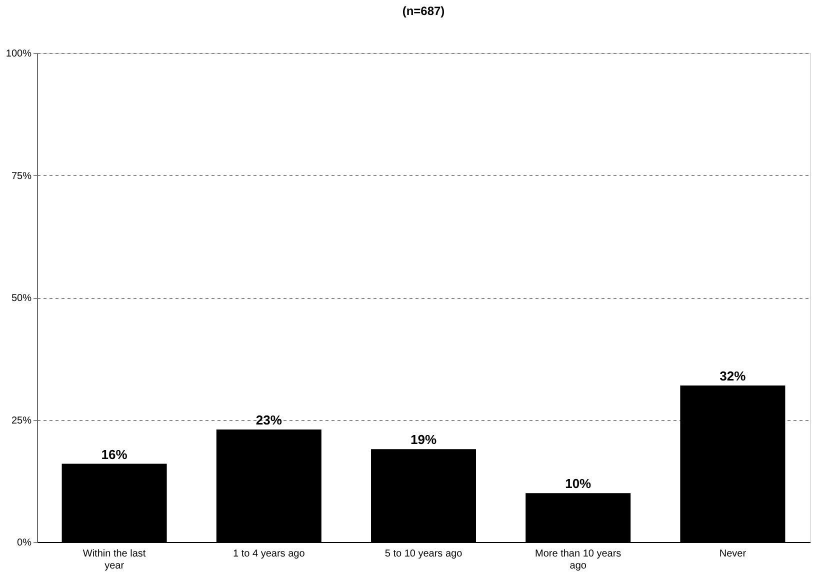 This screenshot has width=827, height=587. What do you see at coordinates (423, 554) in the screenshot?
I see `x-tick-label: 5 to 10 years ago` at bounding box center [423, 554].